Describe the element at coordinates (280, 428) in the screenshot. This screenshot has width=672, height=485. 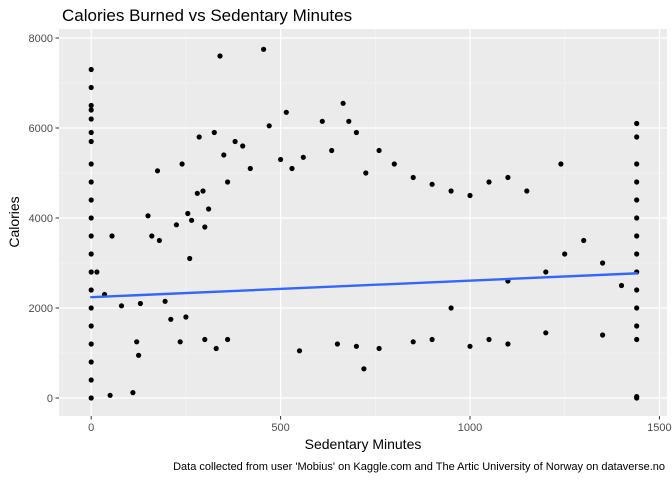
I see `x-tick-label: 500` at that location.